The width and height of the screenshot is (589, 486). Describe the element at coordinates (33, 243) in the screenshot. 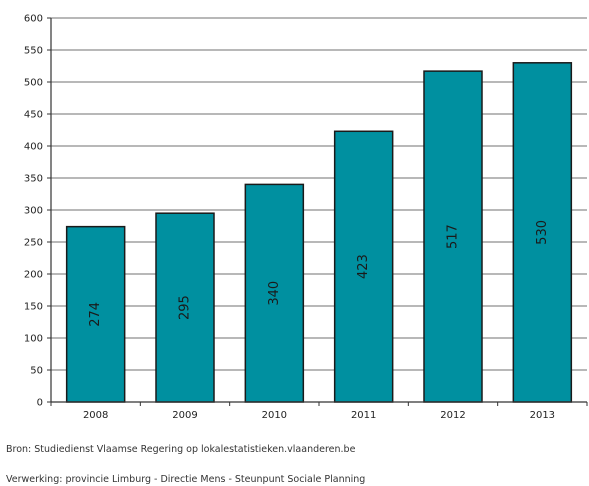

I see `y-tick-label: 250` at that location.